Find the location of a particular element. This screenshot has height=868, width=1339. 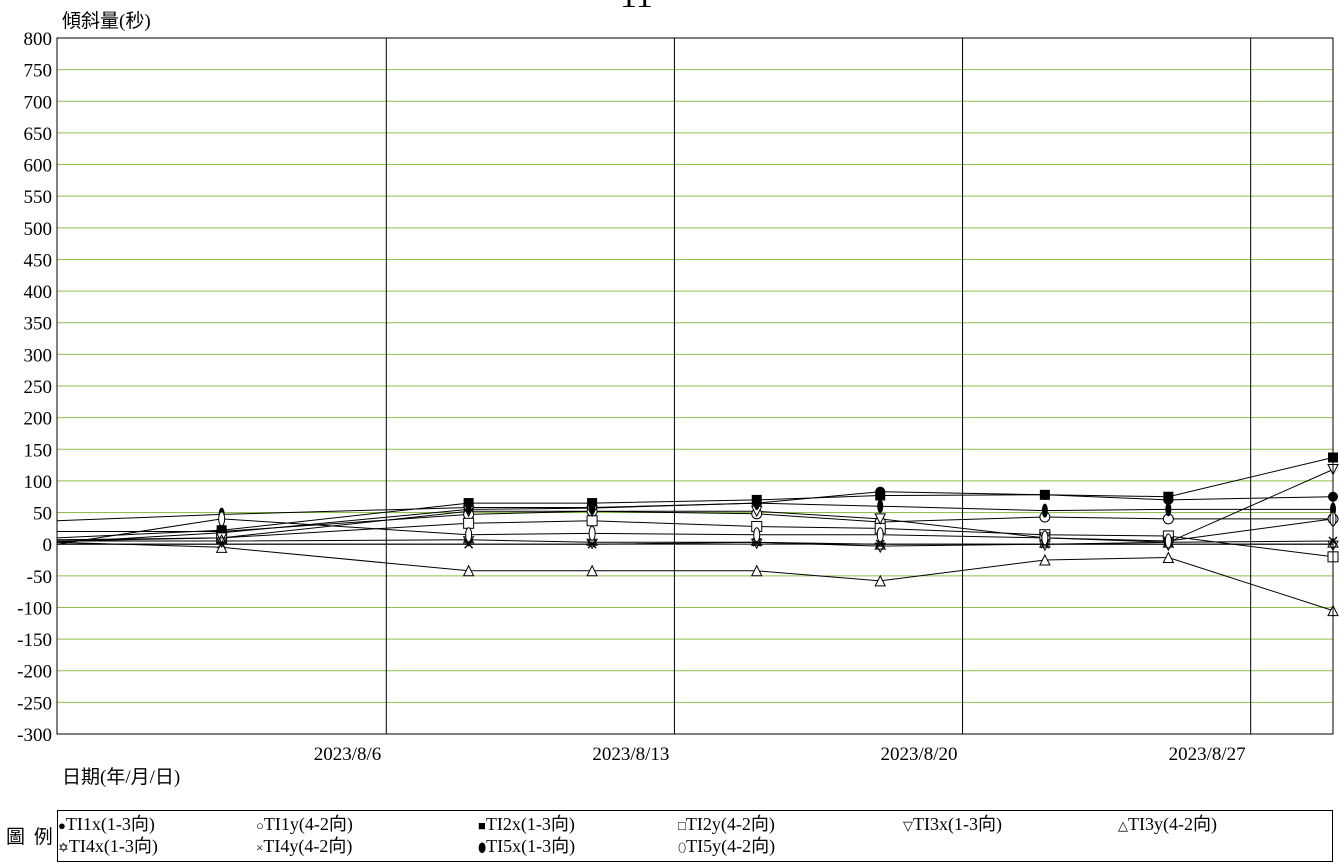

y-tick-label: 650 is located at coordinates (38, 134).